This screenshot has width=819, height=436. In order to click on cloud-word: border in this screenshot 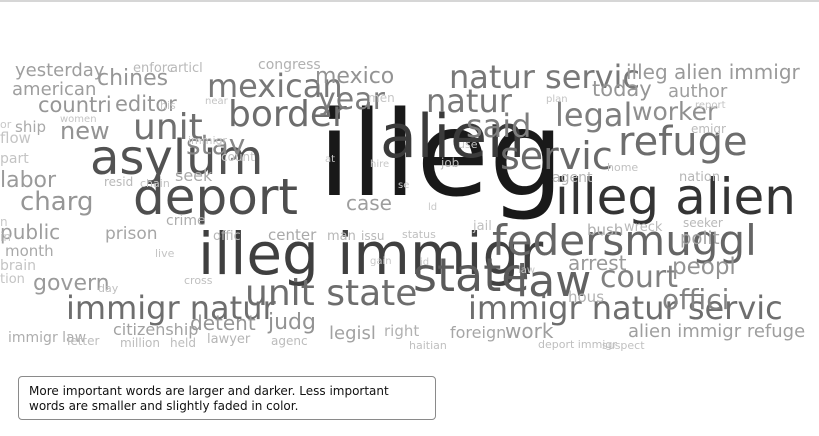, I will do `click(287, 114)`.